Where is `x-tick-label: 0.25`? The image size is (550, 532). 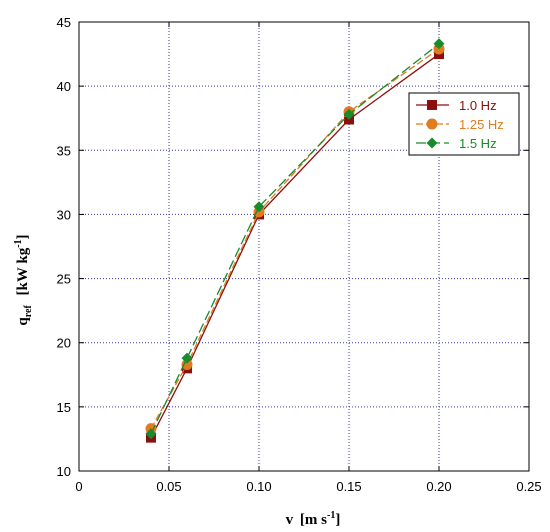
x-tick-label: 0.25 is located at coordinates (528, 486).